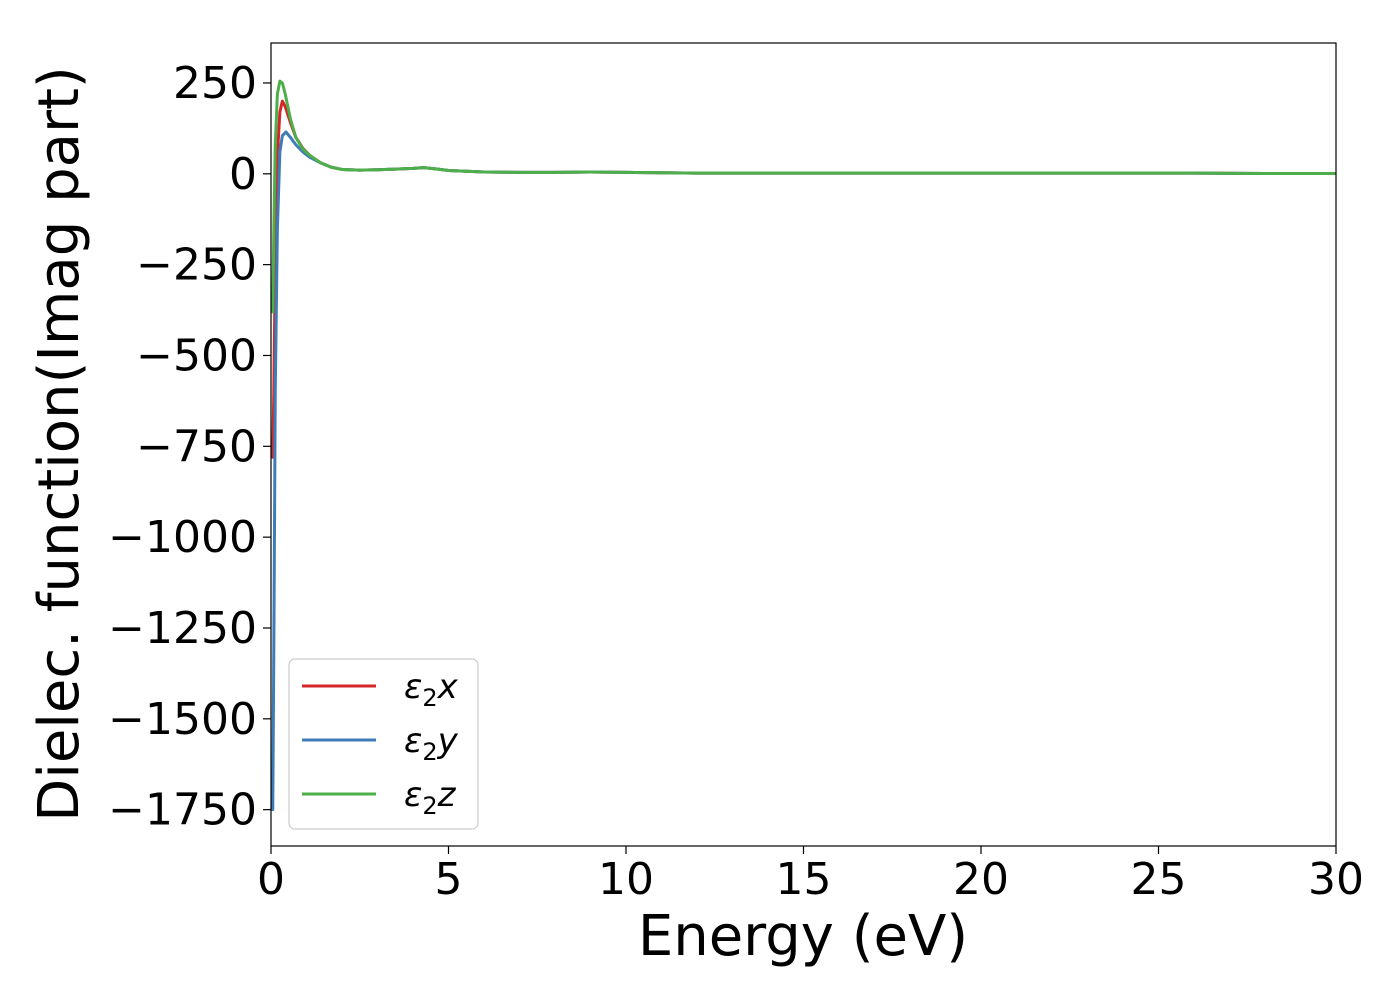 The image size is (1400, 1000). I want to click on legend-box, so click(383, 744).